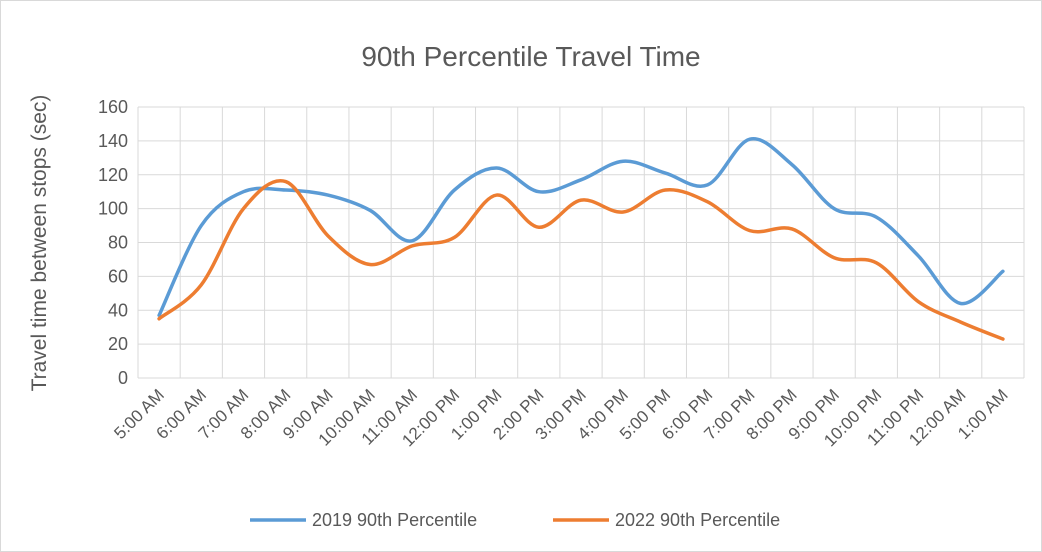 The width and height of the screenshot is (1042, 552). What do you see at coordinates (118, 344) in the screenshot?
I see `y-tick-label: 20` at bounding box center [118, 344].